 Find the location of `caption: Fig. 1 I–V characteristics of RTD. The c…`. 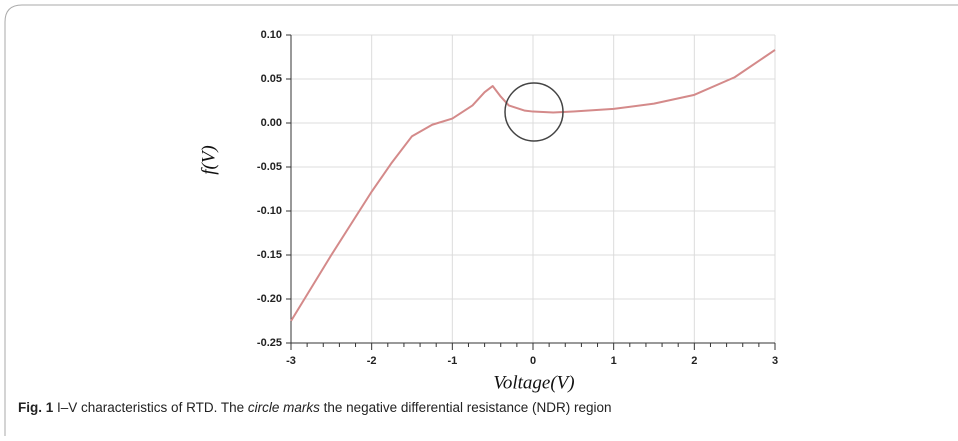

caption: Fig. 1 I–V characteristics of RTD. The c… is located at coordinates (315, 407).